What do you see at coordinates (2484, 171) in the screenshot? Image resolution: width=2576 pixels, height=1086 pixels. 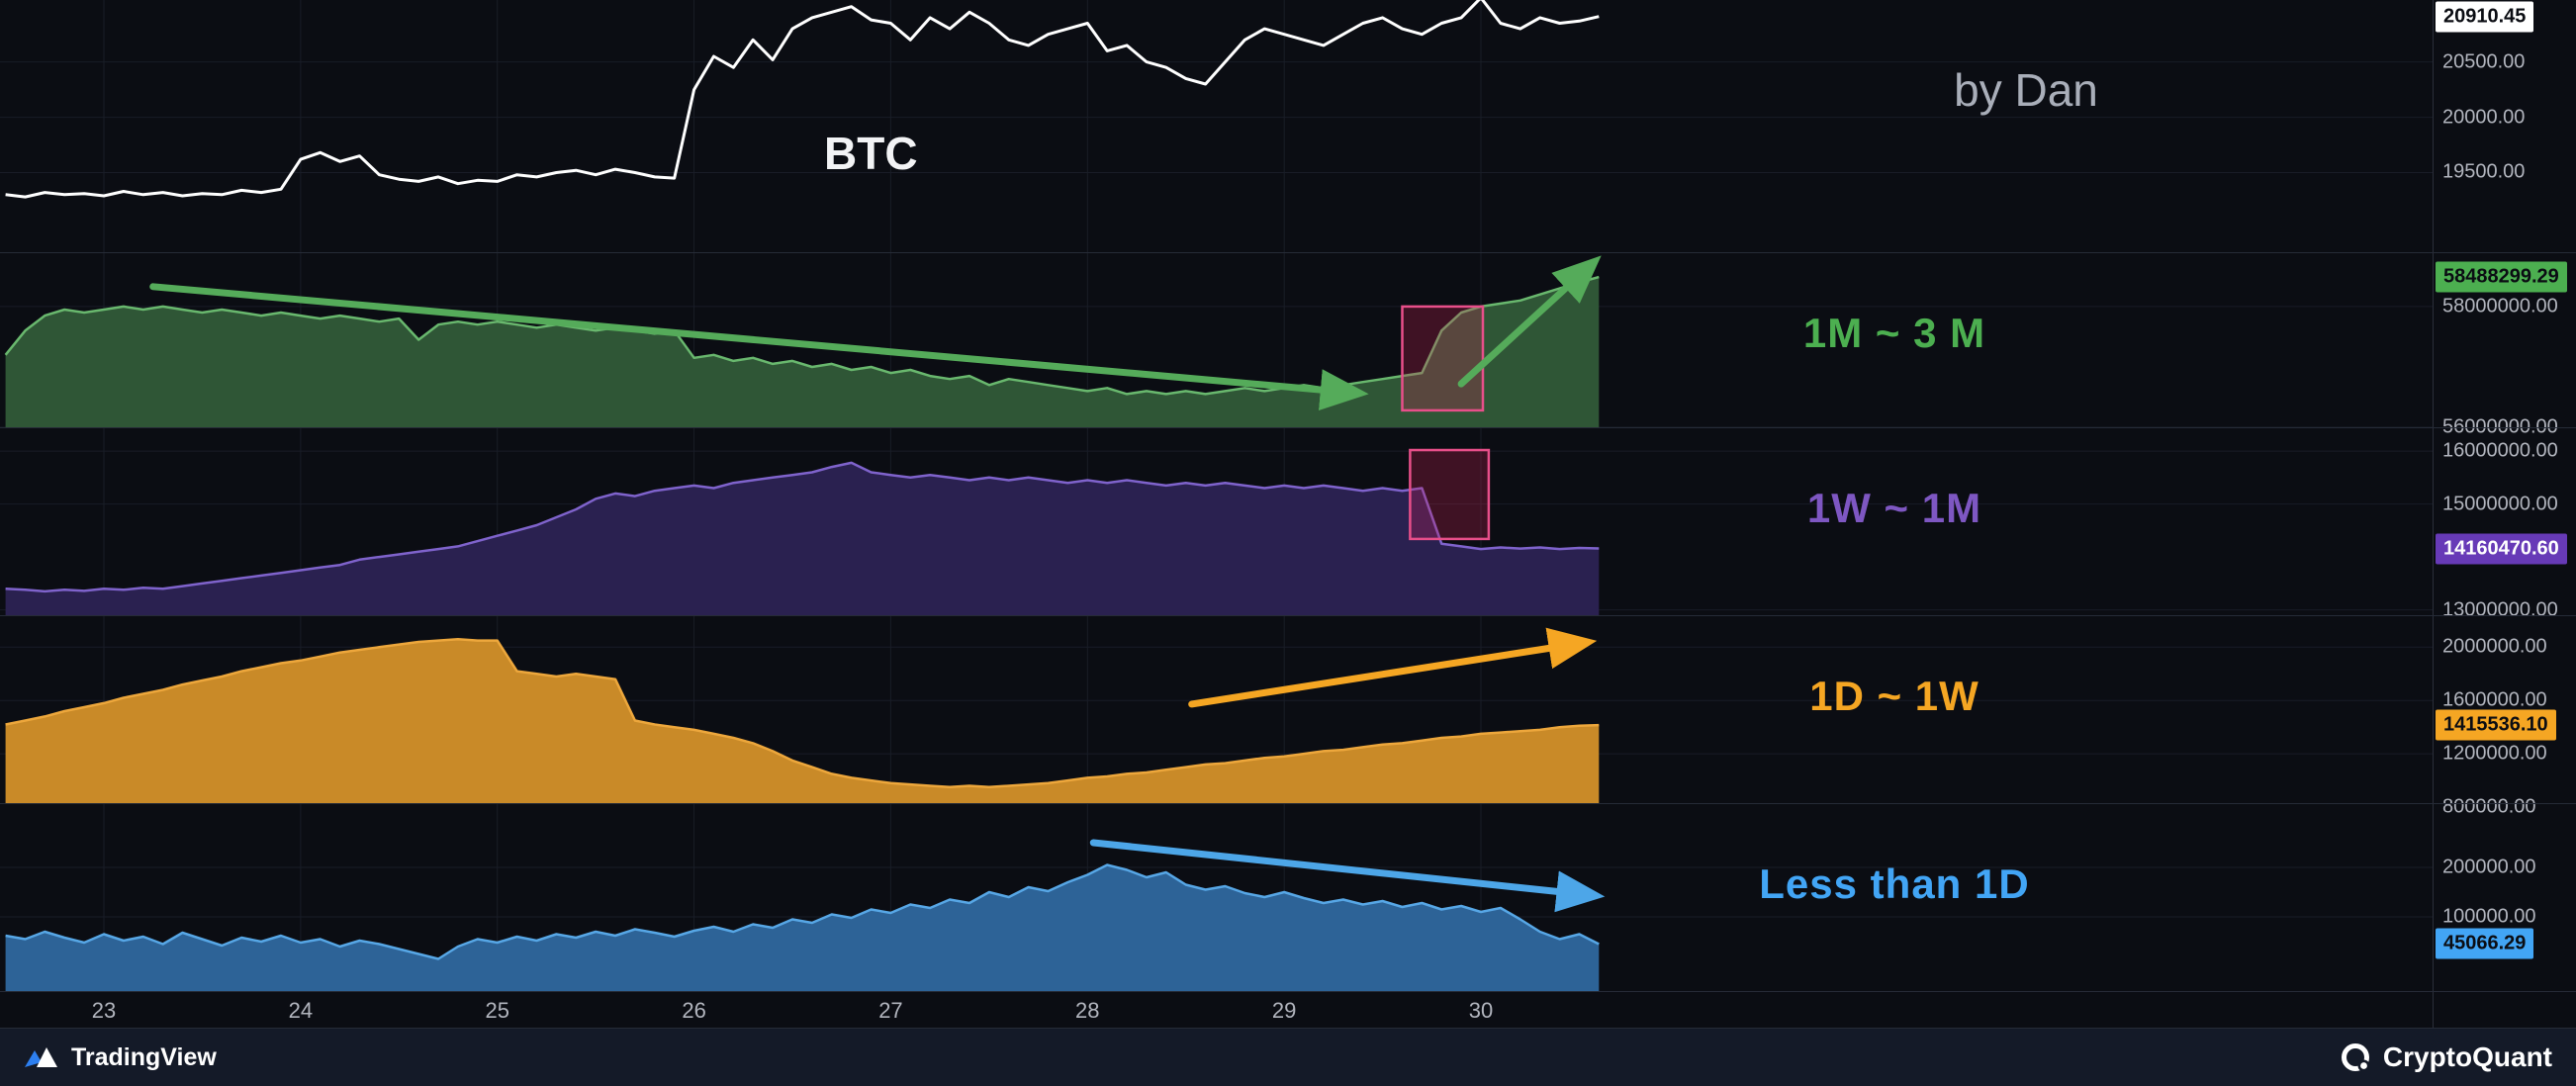 I see `scale-tick-label: 19500.00` at bounding box center [2484, 171].